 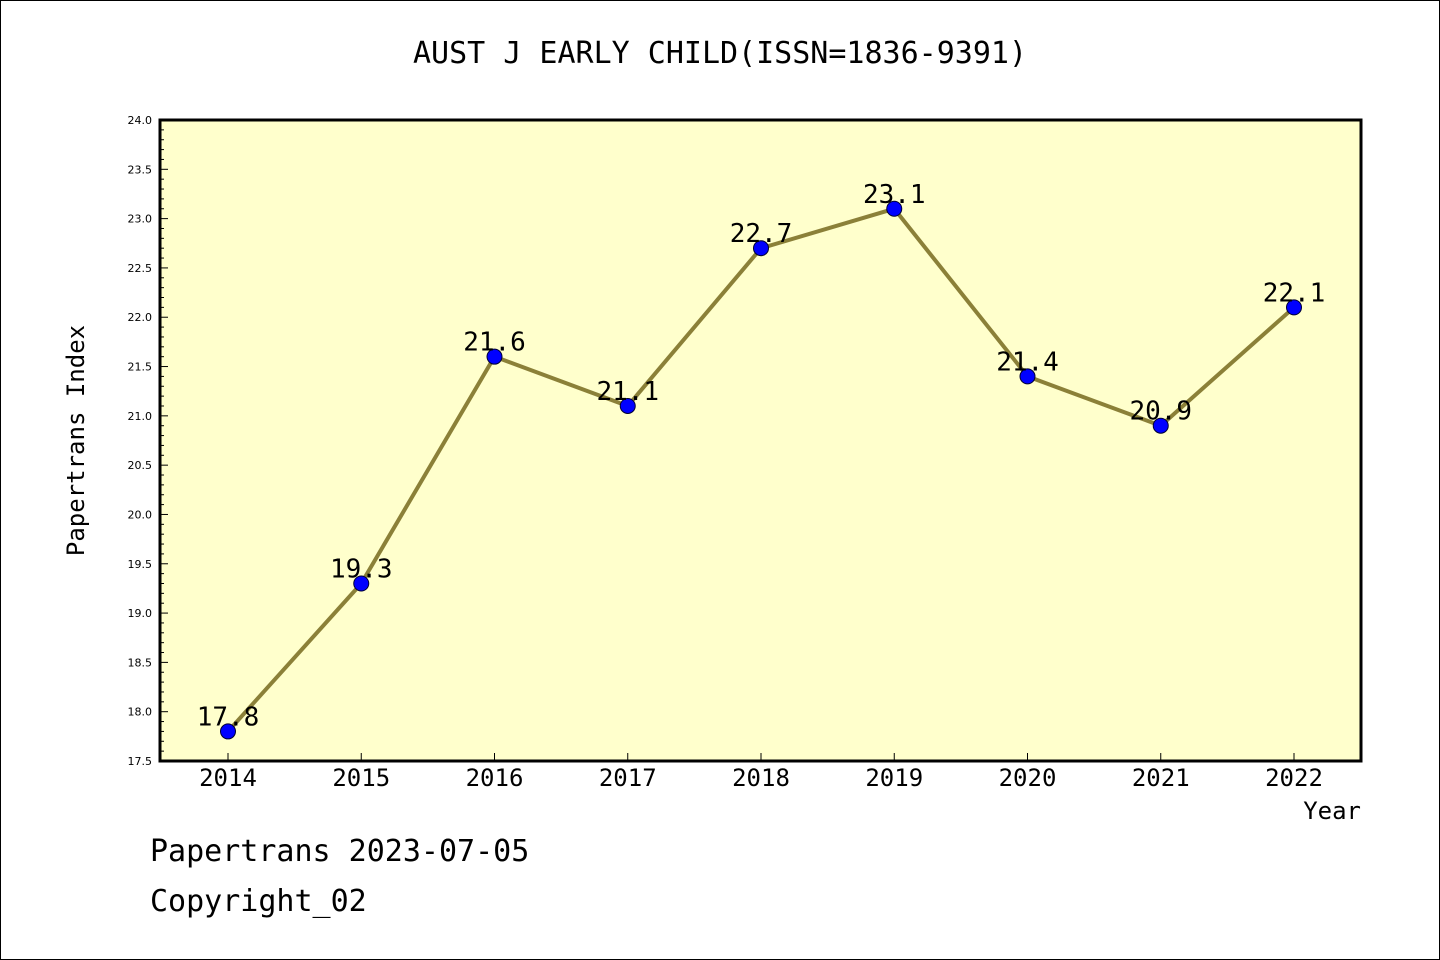 I want to click on data-label: 23.1, so click(x=894, y=195).